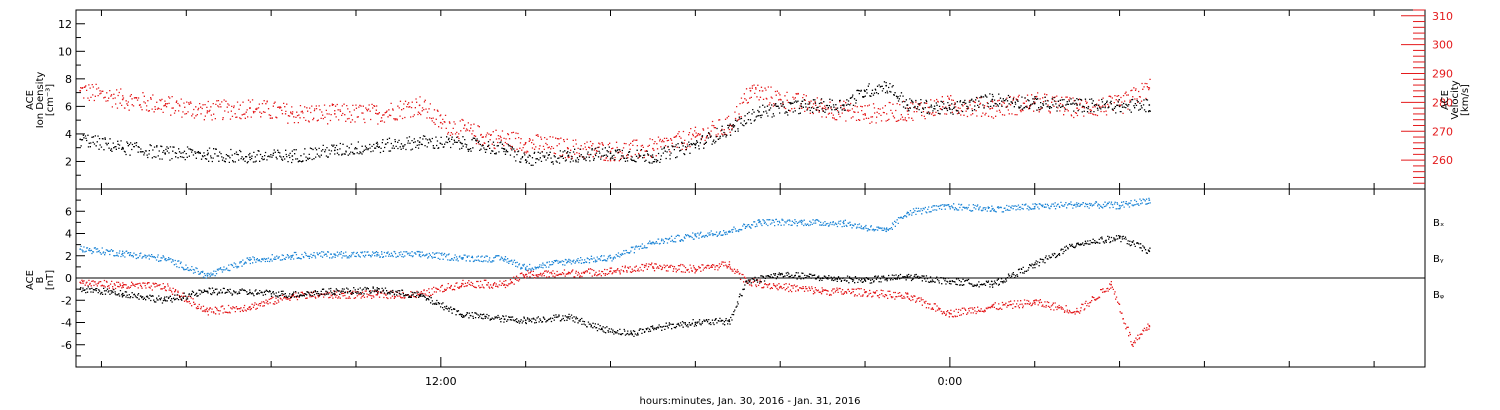 The image size is (1500, 410). What do you see at coordinates (1438, 223) in the screenshot?
I see `legend-bx: Bₓ` at bounding box center [1438, 223].